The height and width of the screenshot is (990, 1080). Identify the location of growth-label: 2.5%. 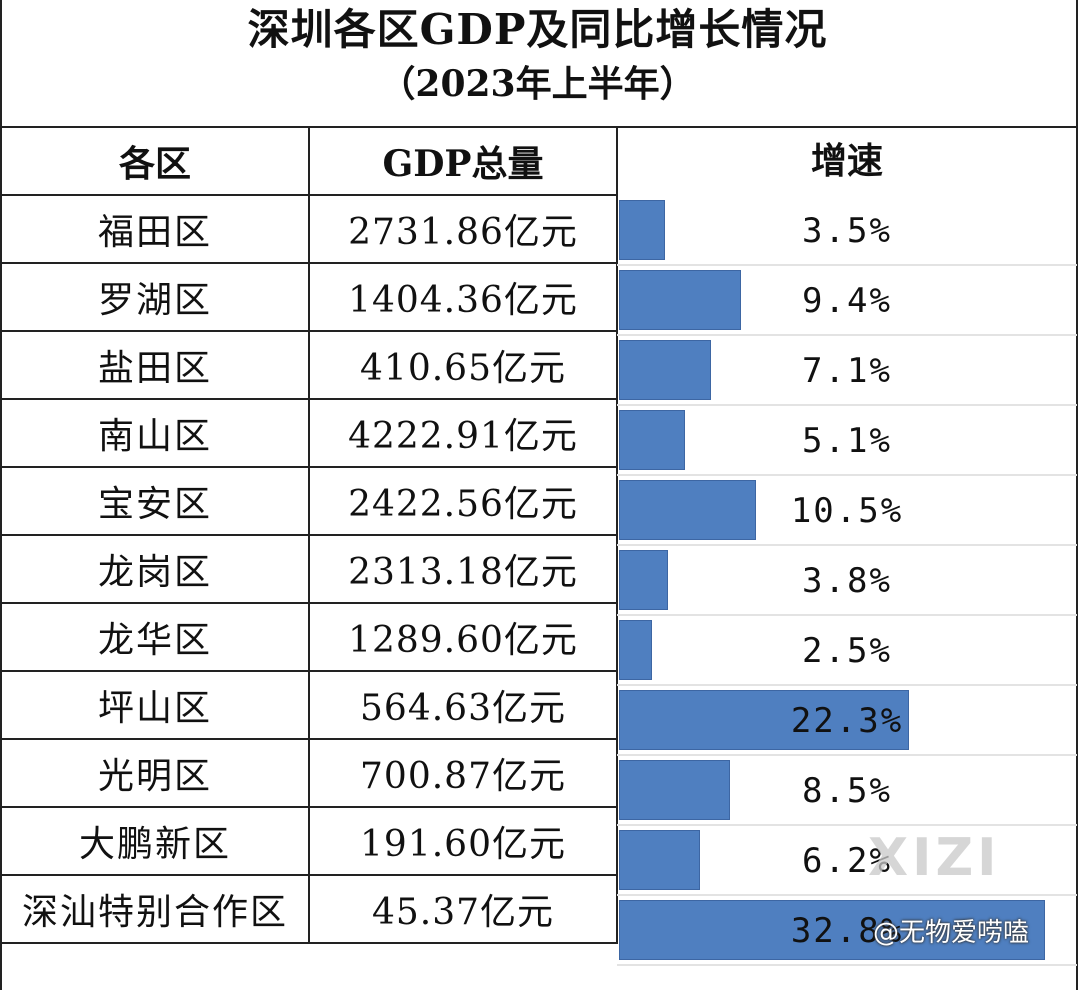
(847, 651).